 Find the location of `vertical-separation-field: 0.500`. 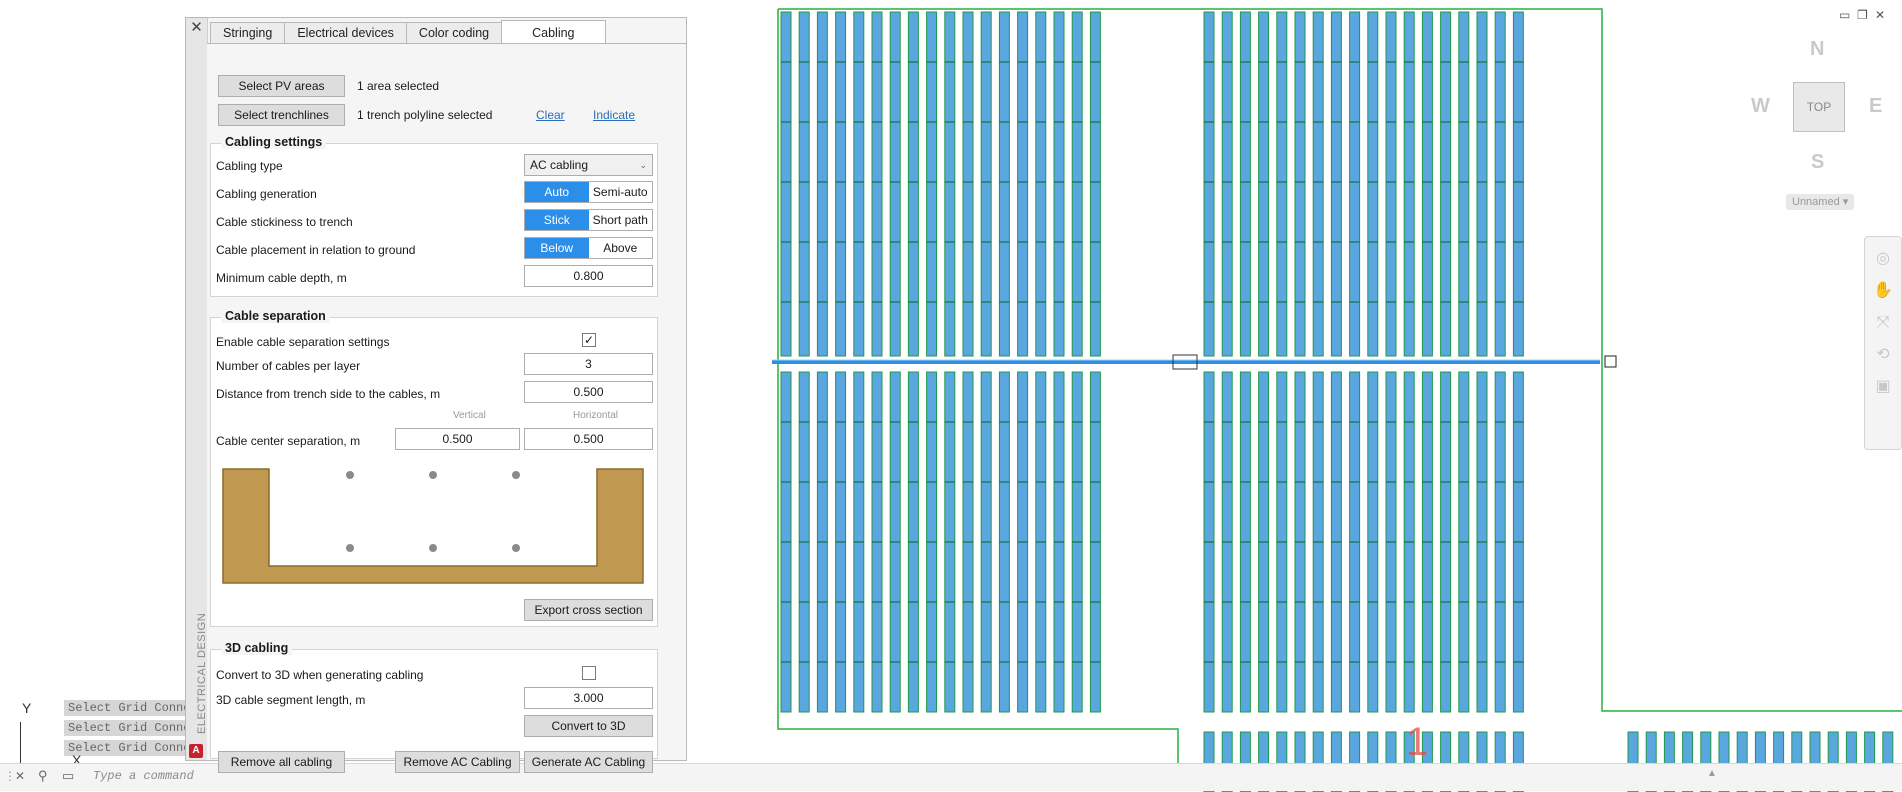

vertical-separation-field: 0.500 is located at coordinates (457, 439).